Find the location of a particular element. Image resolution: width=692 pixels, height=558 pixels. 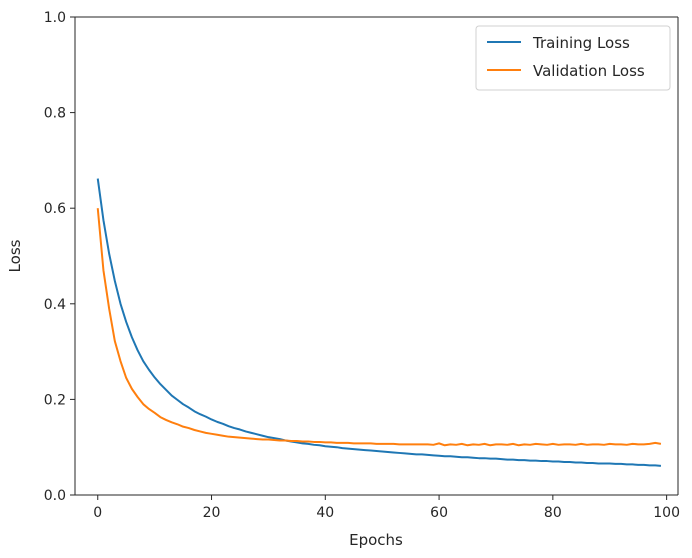

y-tick-label: 0.4 is located at coordinates (55, 305).